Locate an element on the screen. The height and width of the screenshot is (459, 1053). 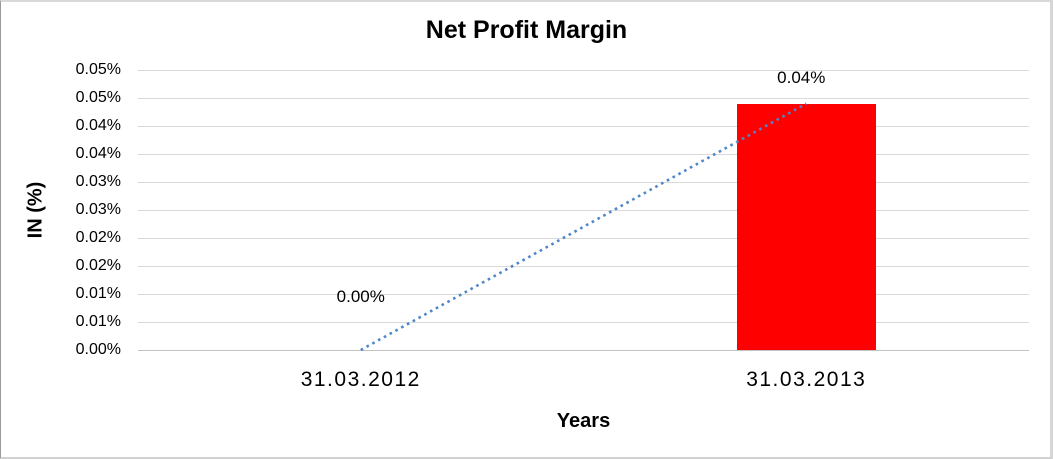
data-label-31.03.2013: 0.04% is located at coordinates (801, 77).